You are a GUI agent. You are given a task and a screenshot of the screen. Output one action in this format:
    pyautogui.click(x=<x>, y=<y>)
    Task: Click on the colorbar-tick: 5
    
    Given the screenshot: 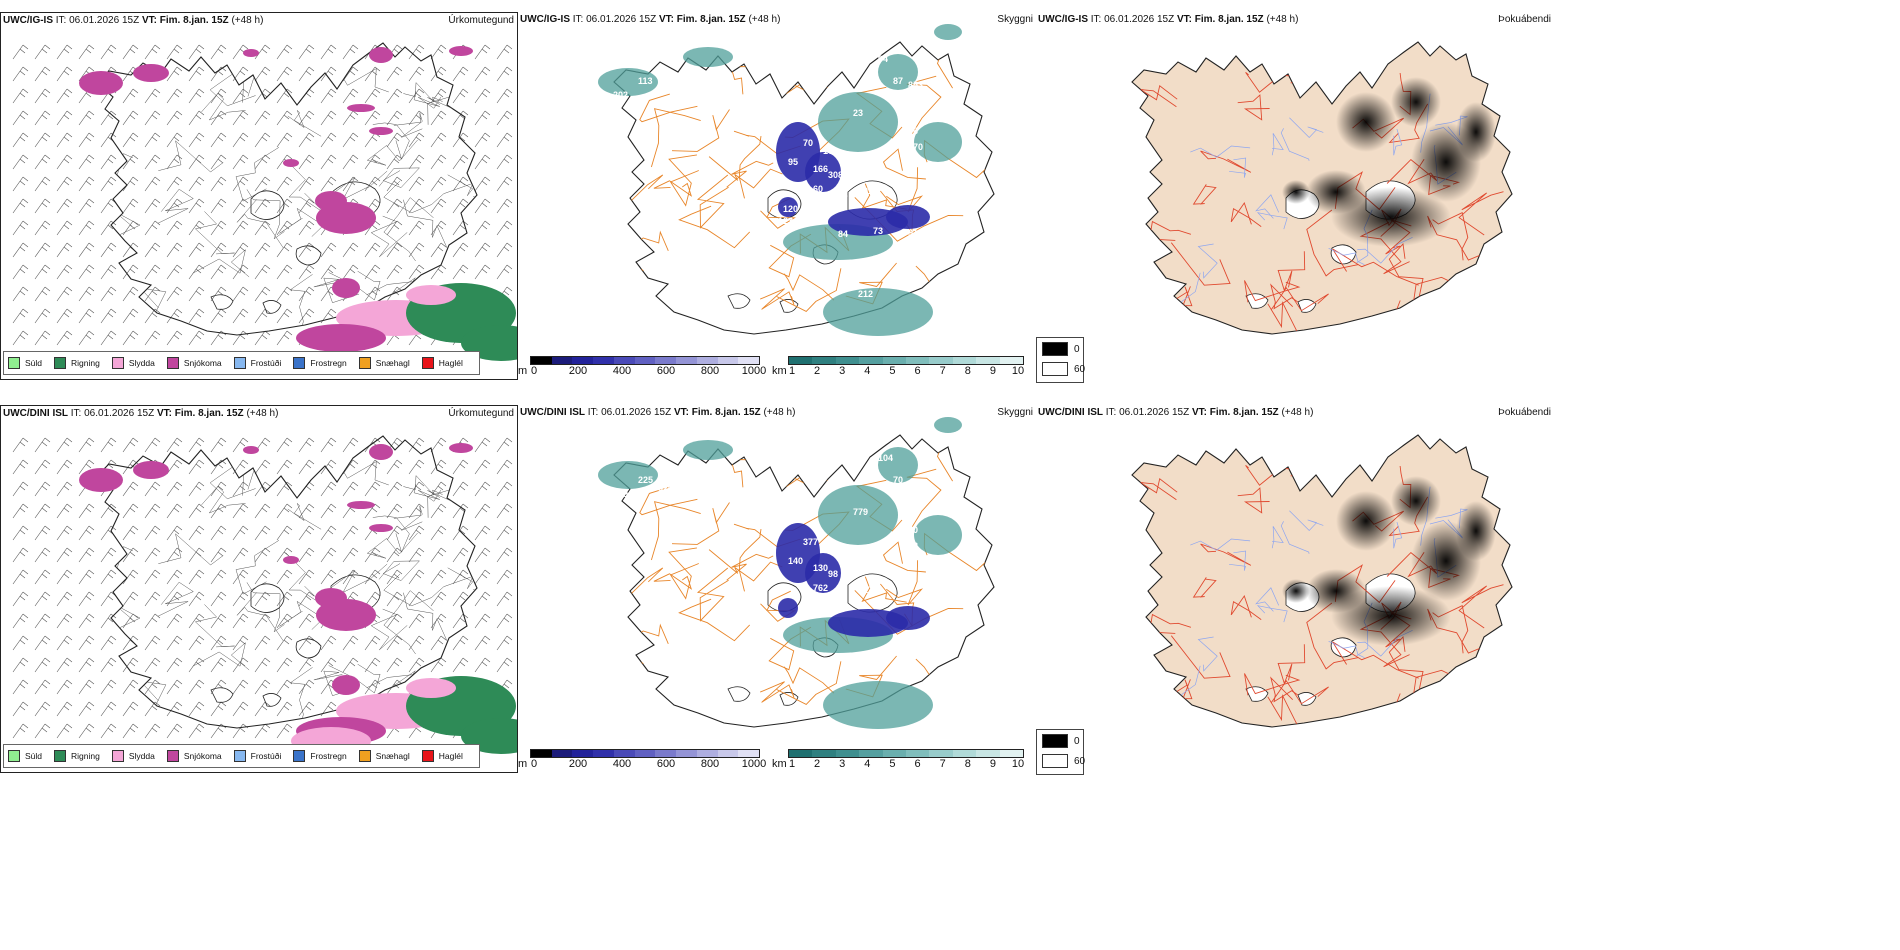 What is the action you would take?
    pyautogui.click(x=892, y=764)
    